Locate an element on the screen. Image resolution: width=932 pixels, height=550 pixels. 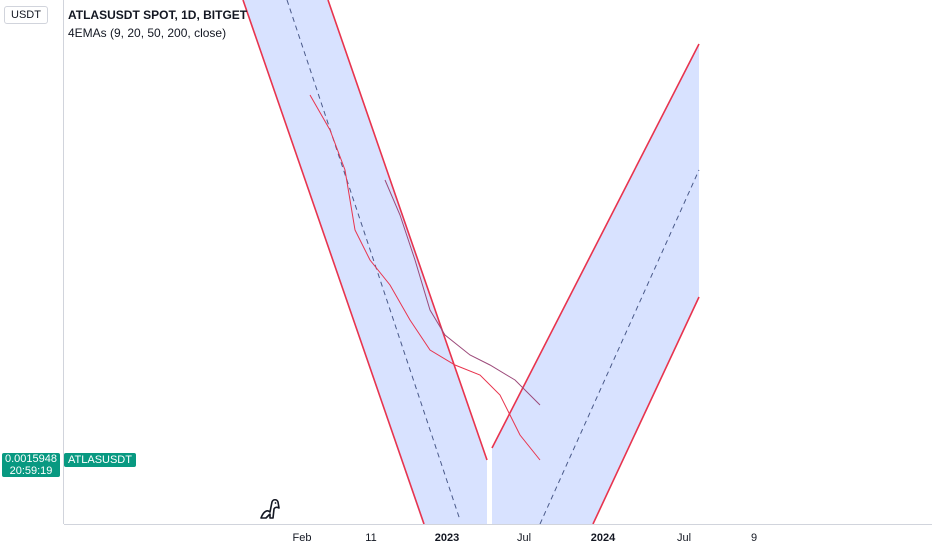
x-tick-label: 11 is located at coordinates (370, 538).